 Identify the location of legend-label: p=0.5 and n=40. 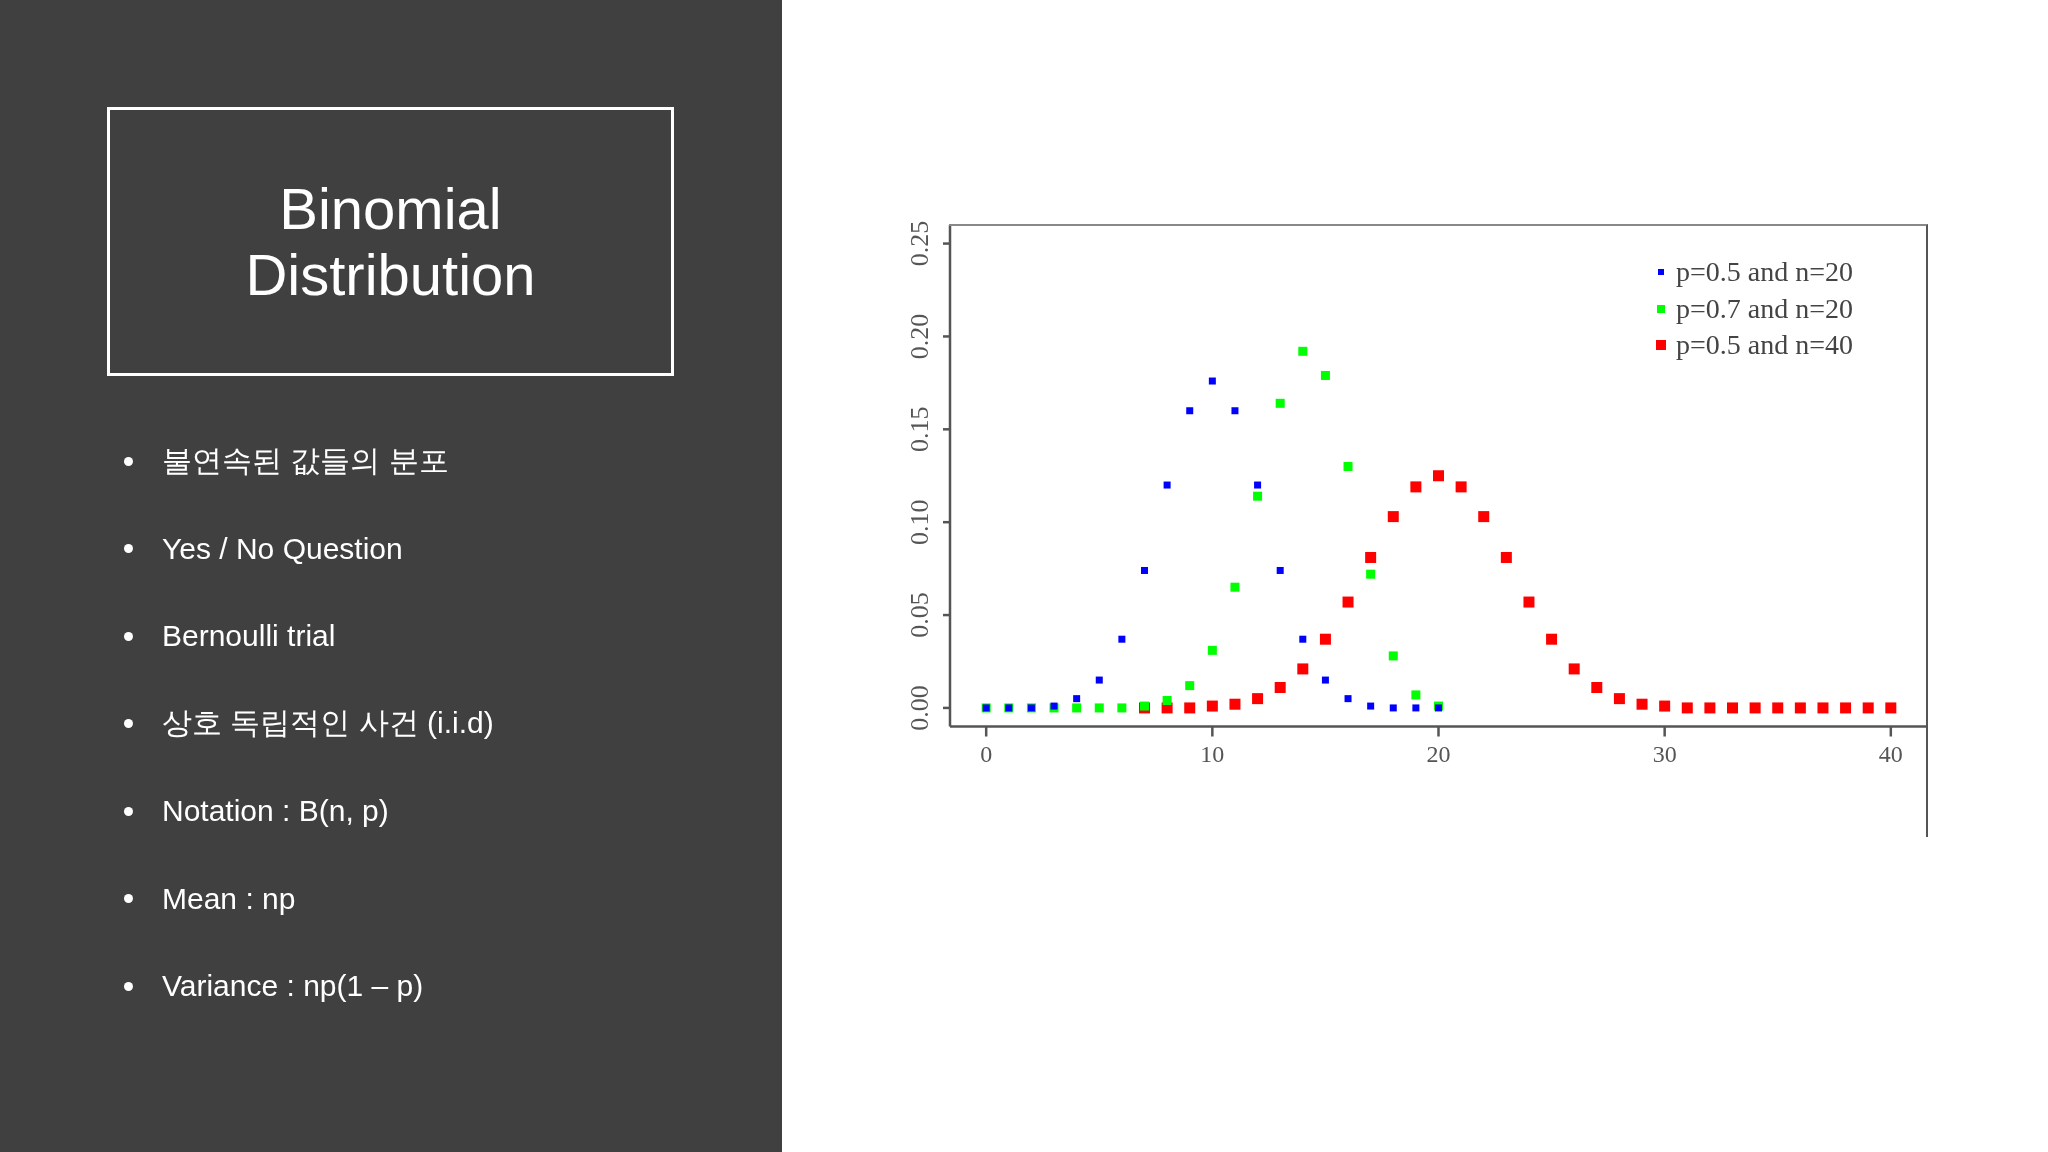
(1764, 345).